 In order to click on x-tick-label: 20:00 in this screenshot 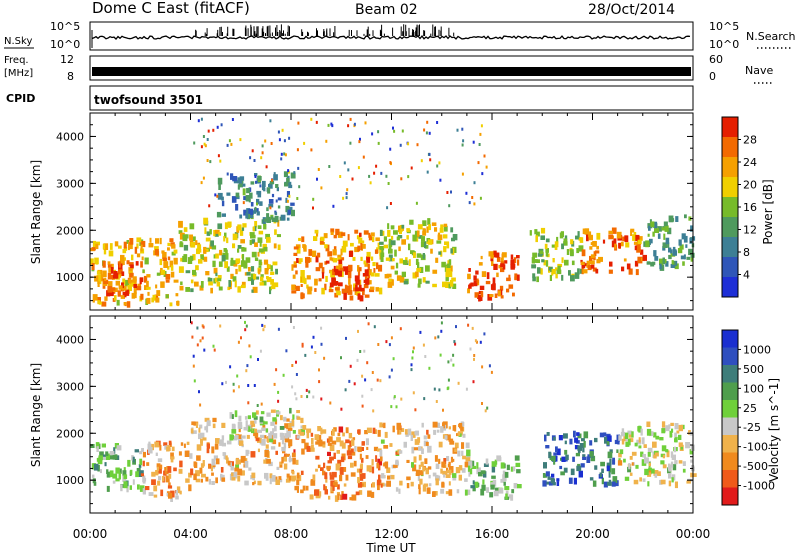, I will do `click(592, 534)`.